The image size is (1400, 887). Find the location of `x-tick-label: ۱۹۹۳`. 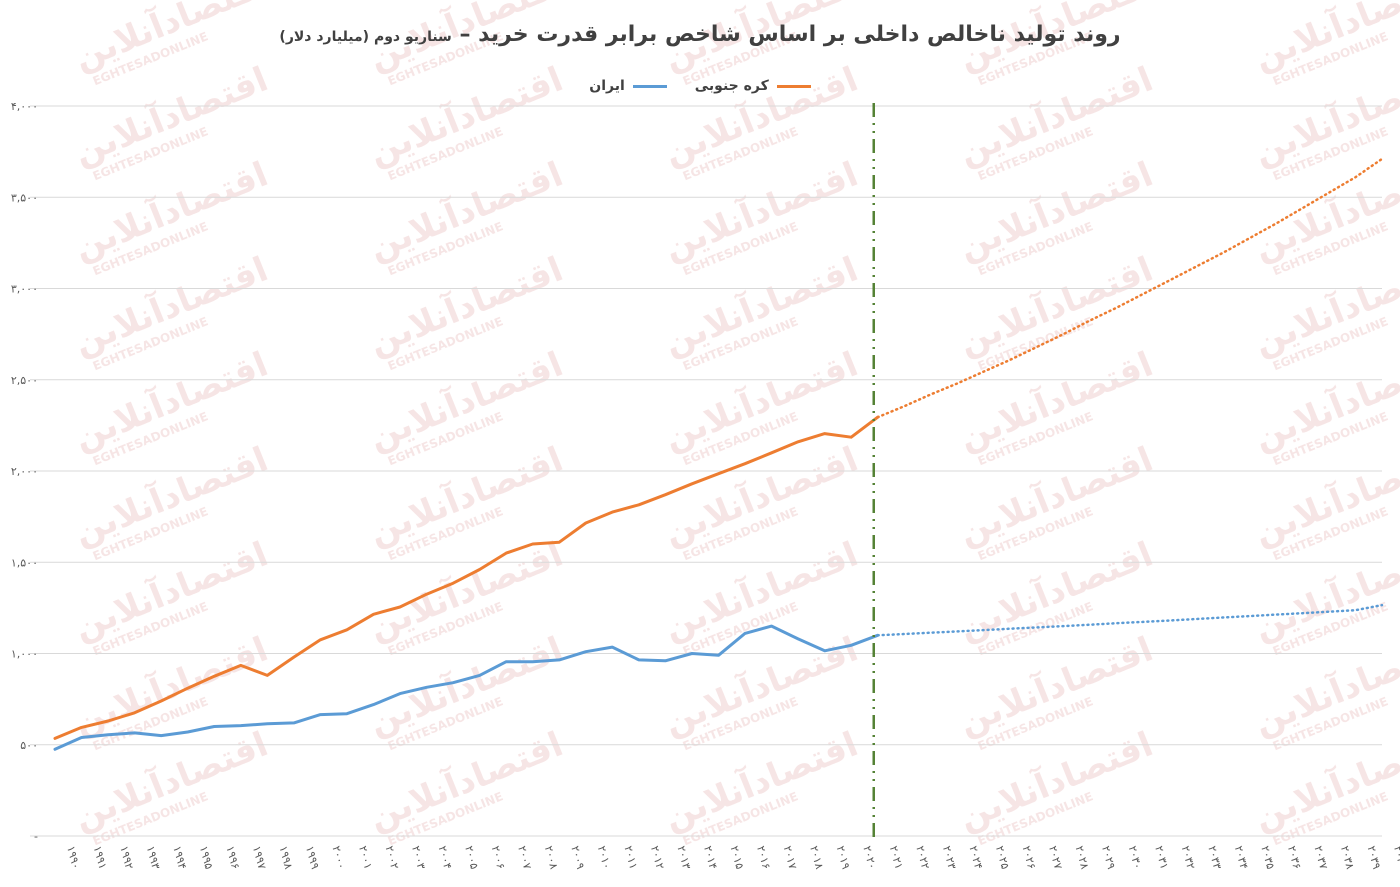

x-tick-label: ۱۹۹۳ is located at coordinates (153, 857).